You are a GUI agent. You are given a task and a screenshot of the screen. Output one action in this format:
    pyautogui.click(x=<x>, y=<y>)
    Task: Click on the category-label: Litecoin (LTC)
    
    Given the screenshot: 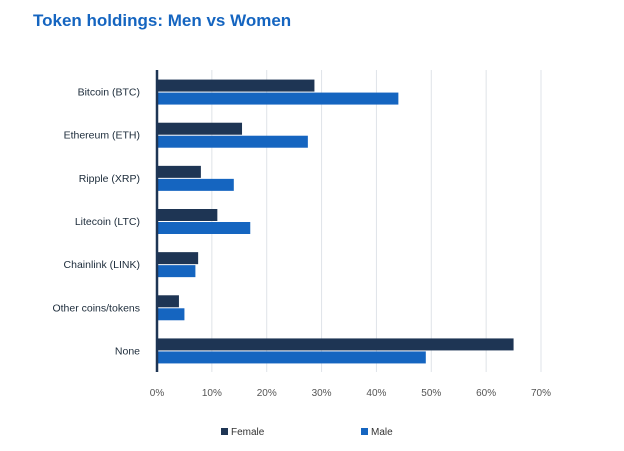 What is the action you would take?
    pyautogui.click(x=107, y=222)
    